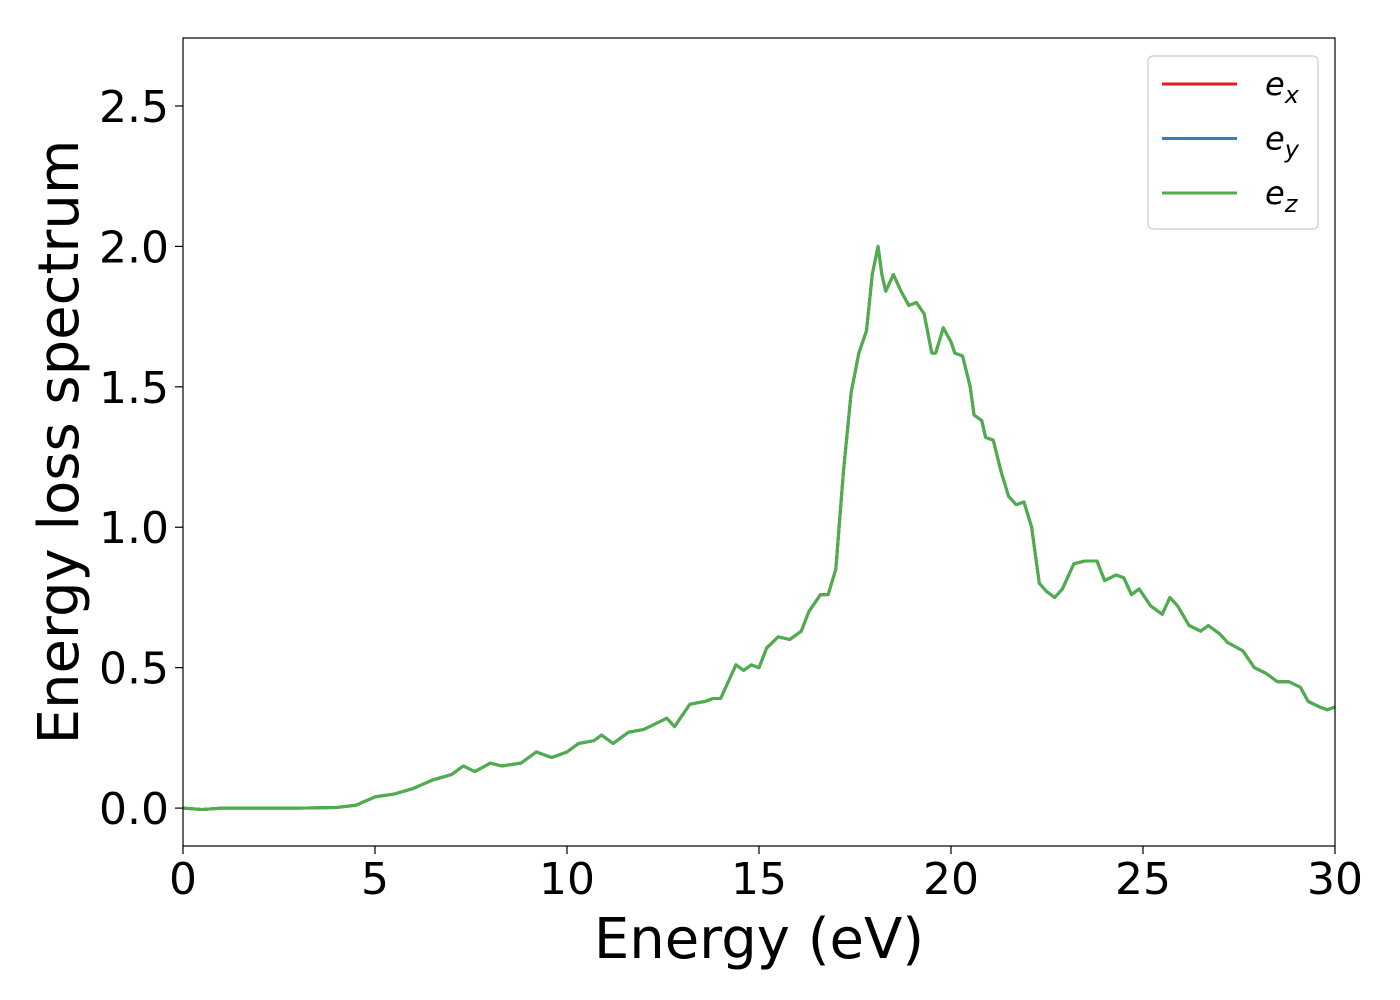  I want to click on y-tick-label: 0.5, so click(134, 669).